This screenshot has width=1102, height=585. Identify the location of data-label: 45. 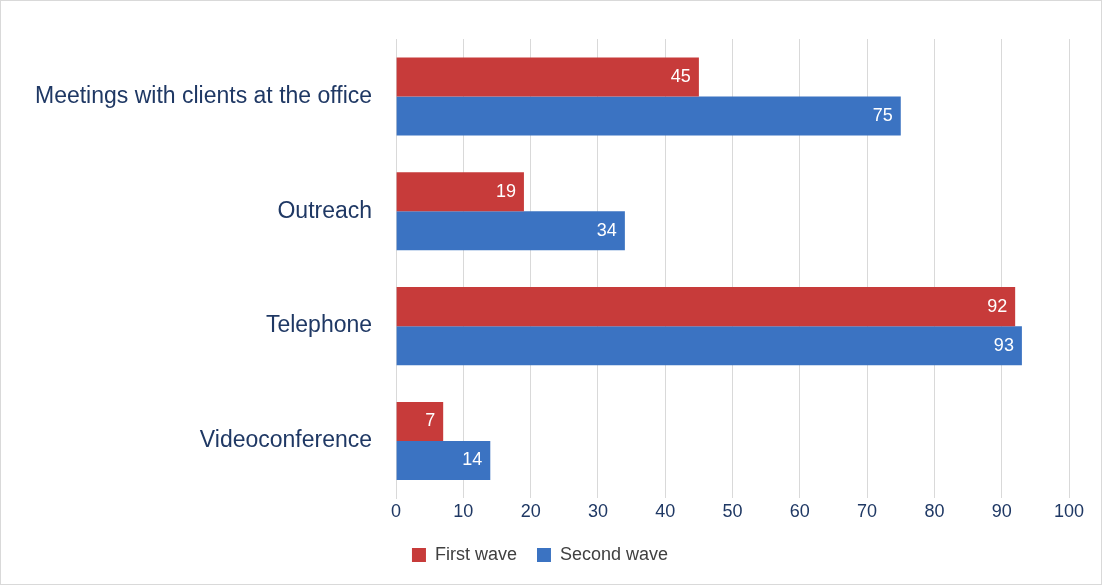
(680, 75).